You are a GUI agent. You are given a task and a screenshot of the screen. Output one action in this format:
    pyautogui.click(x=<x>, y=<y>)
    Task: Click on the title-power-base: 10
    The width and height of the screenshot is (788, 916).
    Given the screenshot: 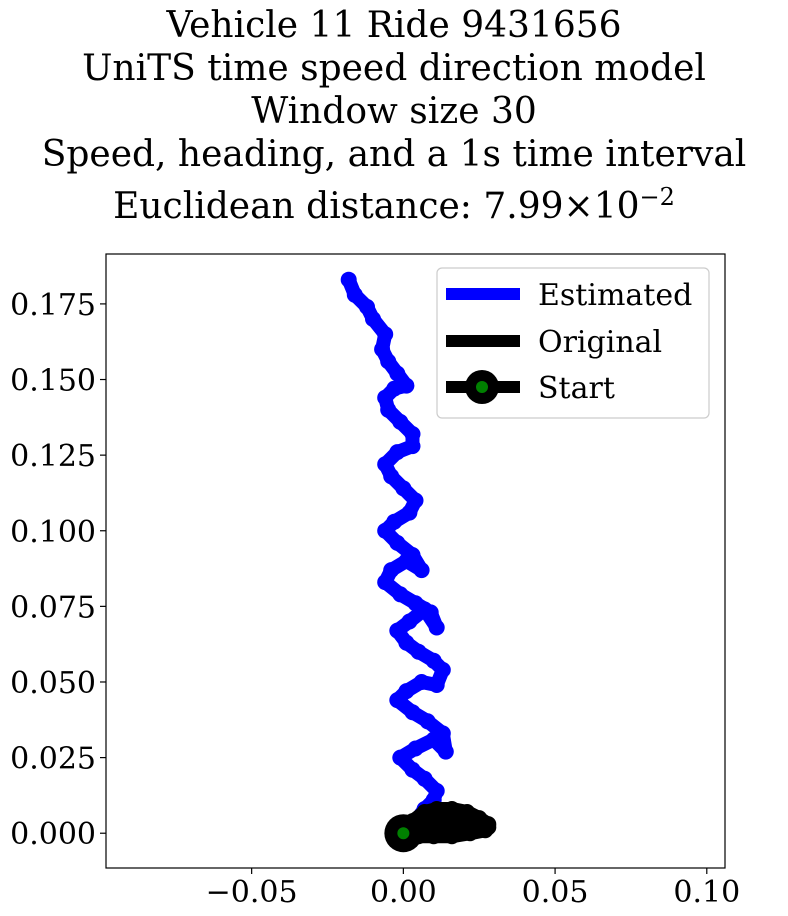 What is the action you would take?
    pyautogui.click(x=616, y=206)
    